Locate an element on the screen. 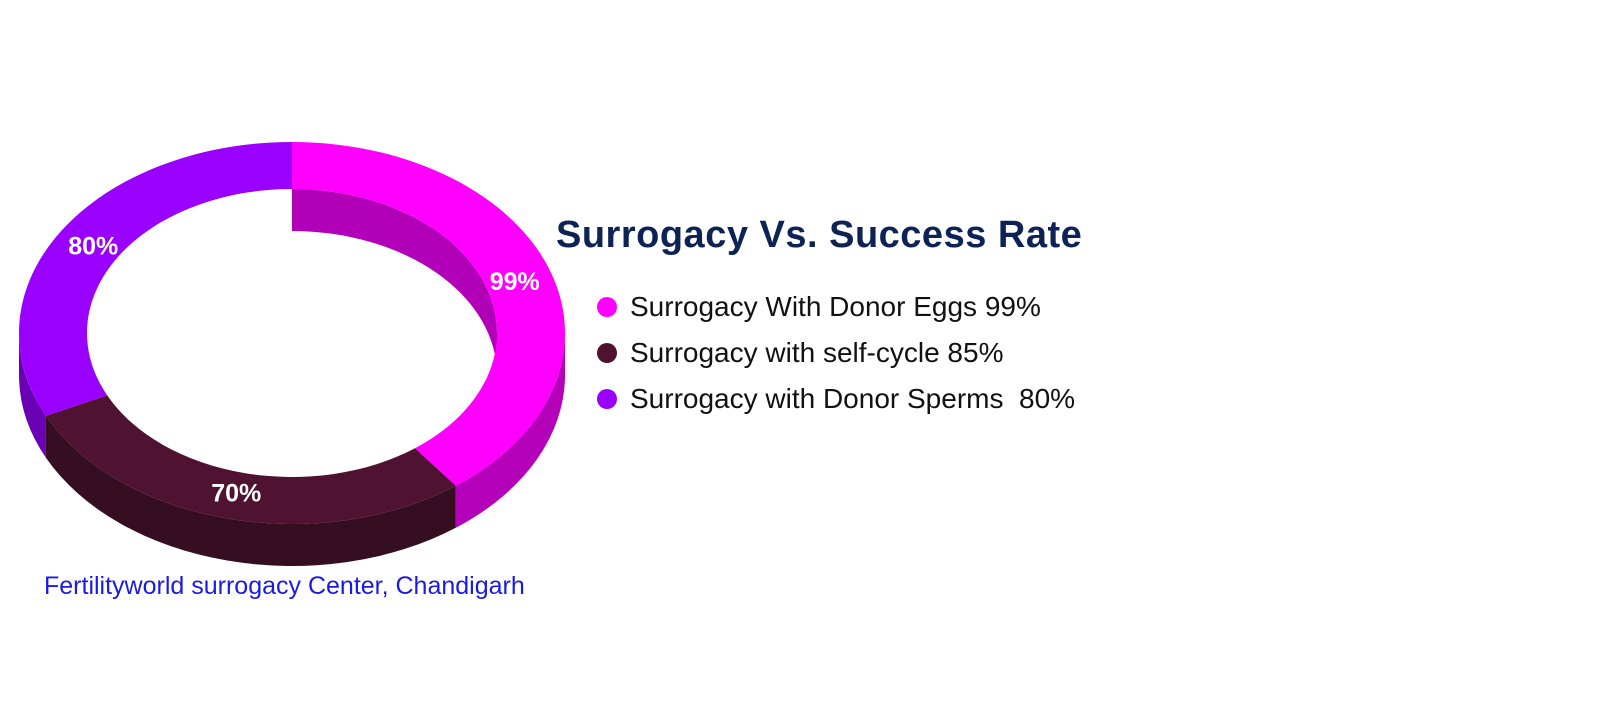 This screenshot has width=1600, height=710. donut-inner-walls is located at coordinates (394, 282).